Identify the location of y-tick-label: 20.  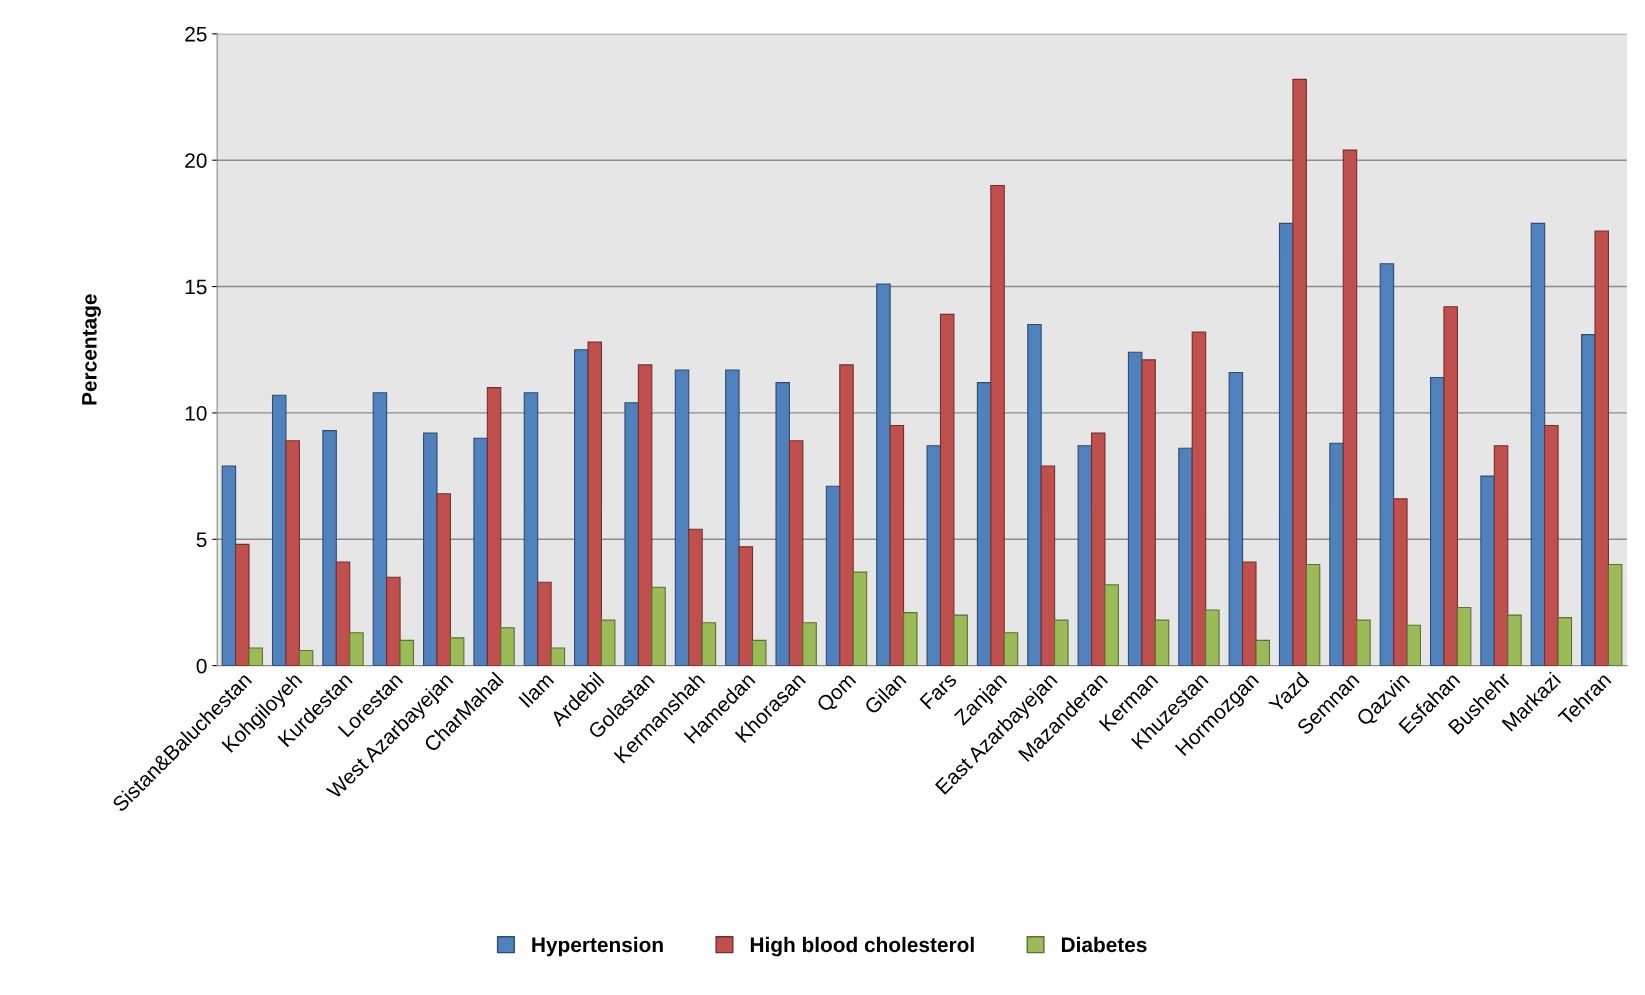
(196, 160).